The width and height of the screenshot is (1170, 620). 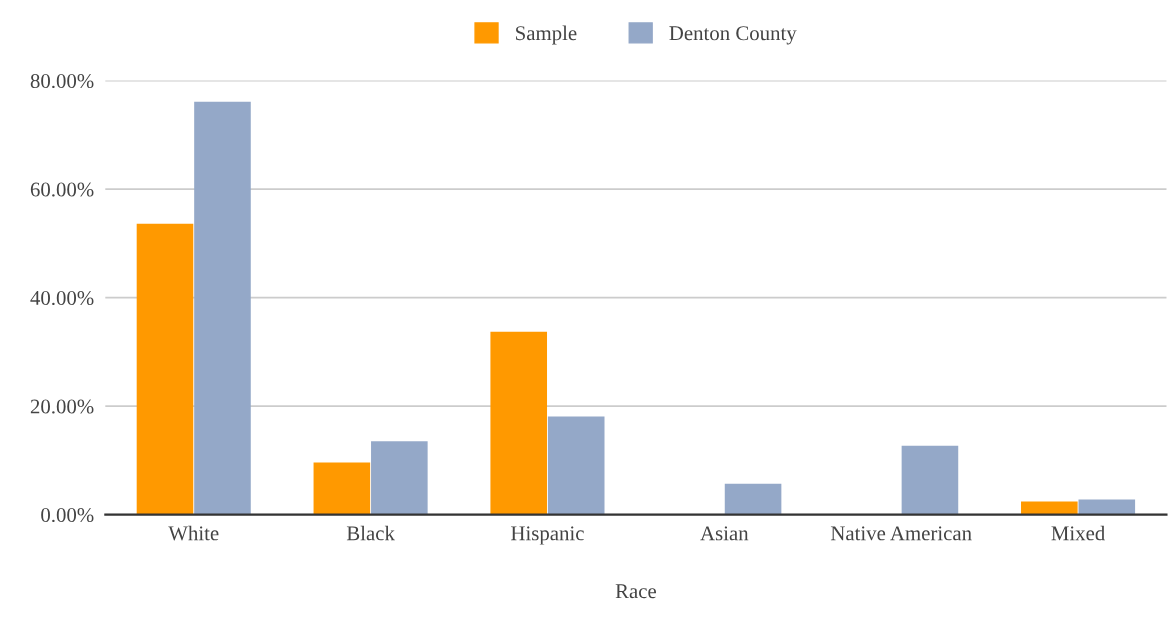 I want to click on x-tick-label: White, so click(x=193, y=533).